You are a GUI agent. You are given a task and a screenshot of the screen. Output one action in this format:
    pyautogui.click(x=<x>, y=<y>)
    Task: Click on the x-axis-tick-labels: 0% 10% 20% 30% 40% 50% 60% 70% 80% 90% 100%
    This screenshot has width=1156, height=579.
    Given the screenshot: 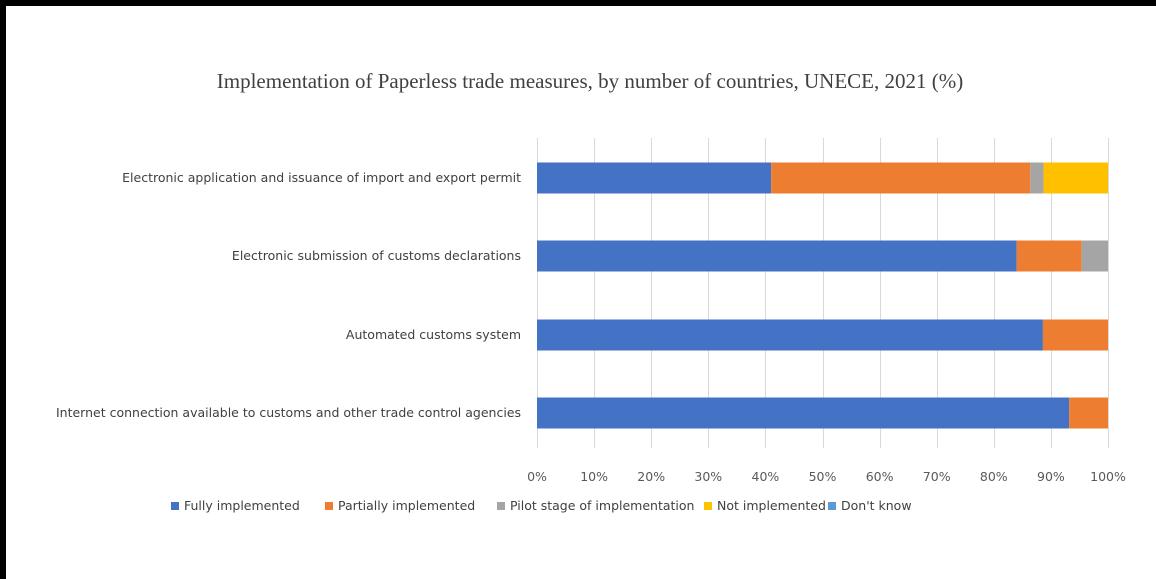 What is the action you would take?
    pyautogui.click(x=826, y=476)
    